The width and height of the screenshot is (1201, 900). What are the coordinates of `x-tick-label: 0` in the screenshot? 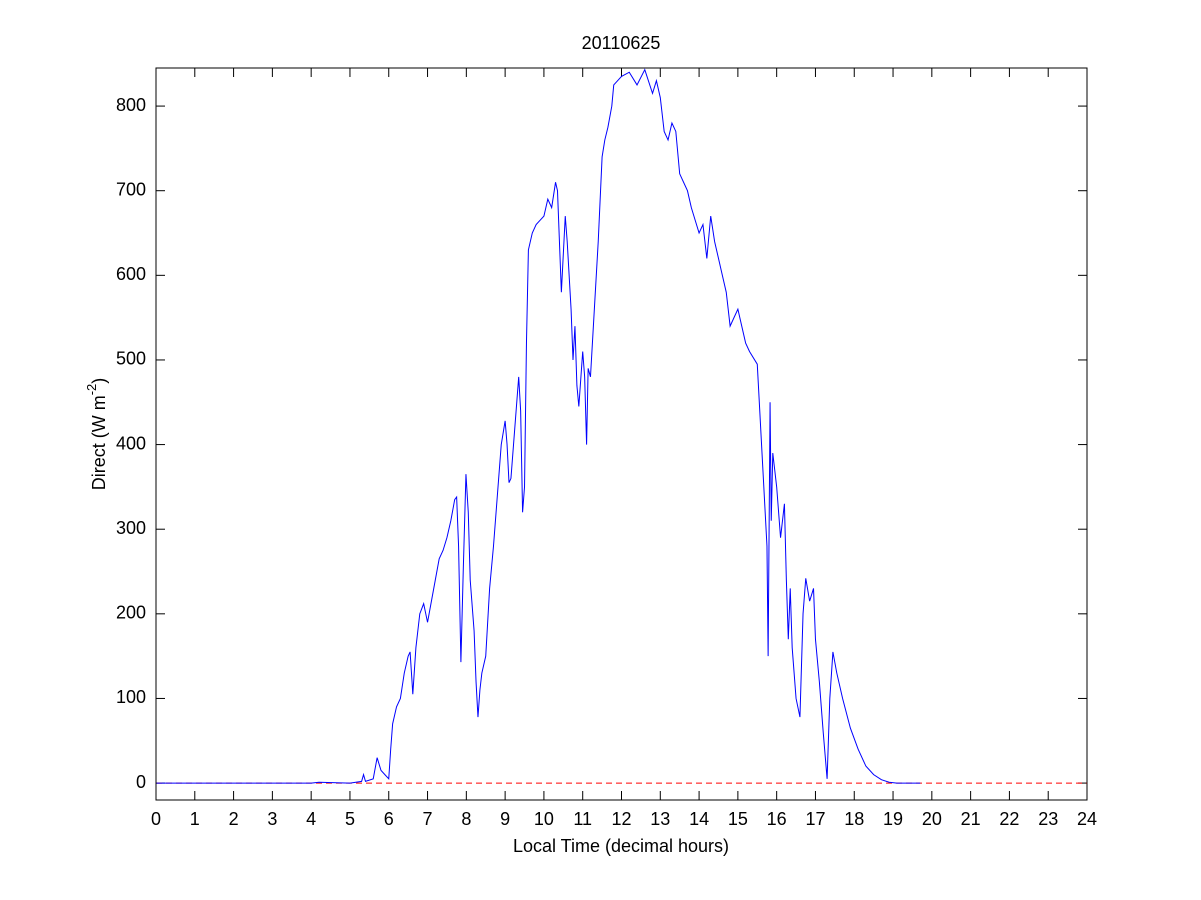 It's located at (156, 819).